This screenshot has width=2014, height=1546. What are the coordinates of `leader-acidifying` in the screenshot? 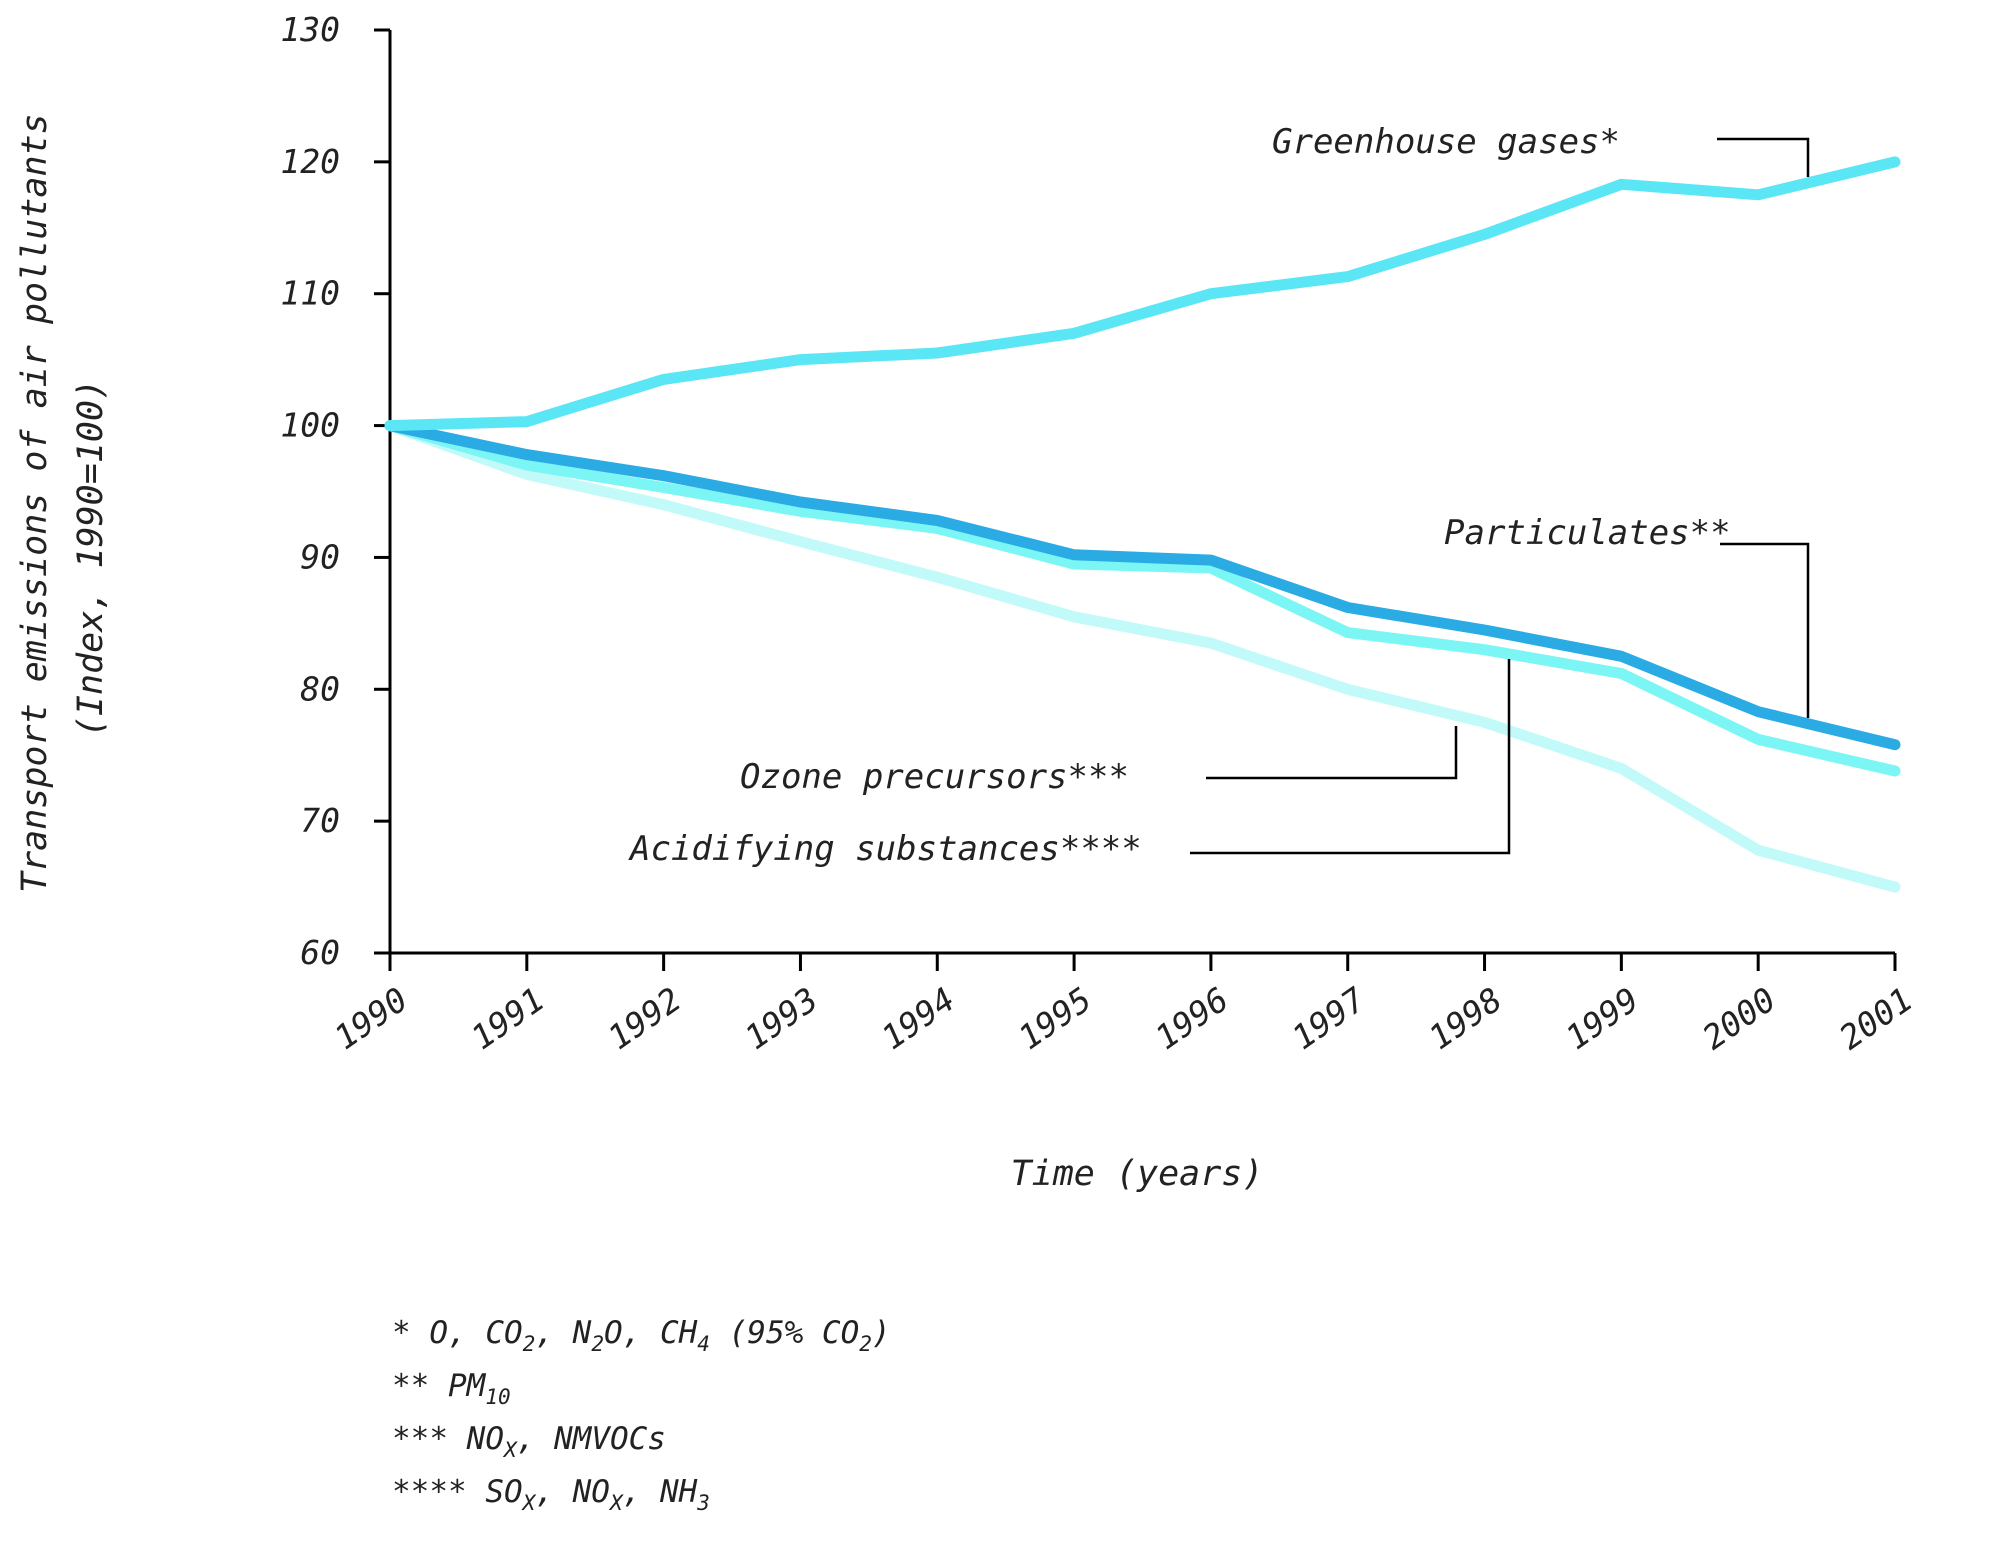 It's located at (1350, 757).